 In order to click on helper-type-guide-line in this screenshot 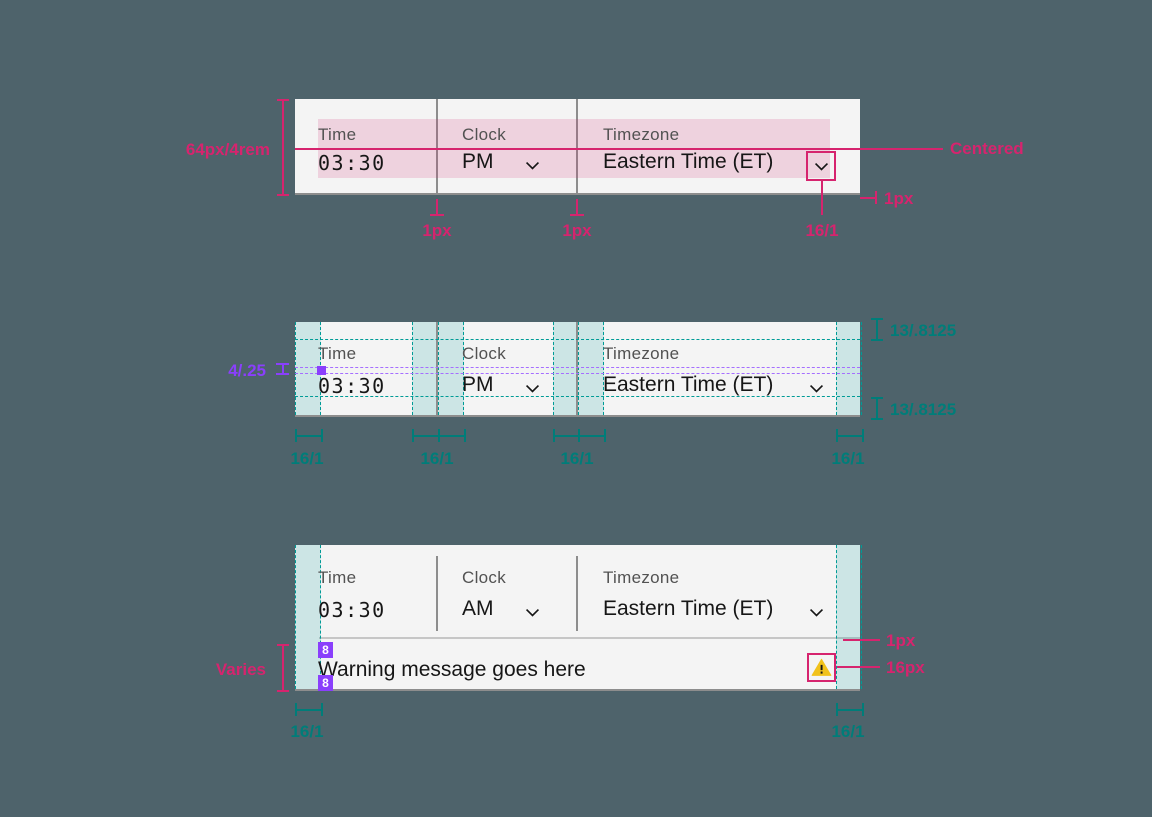, I will do `click(577, 396)`.